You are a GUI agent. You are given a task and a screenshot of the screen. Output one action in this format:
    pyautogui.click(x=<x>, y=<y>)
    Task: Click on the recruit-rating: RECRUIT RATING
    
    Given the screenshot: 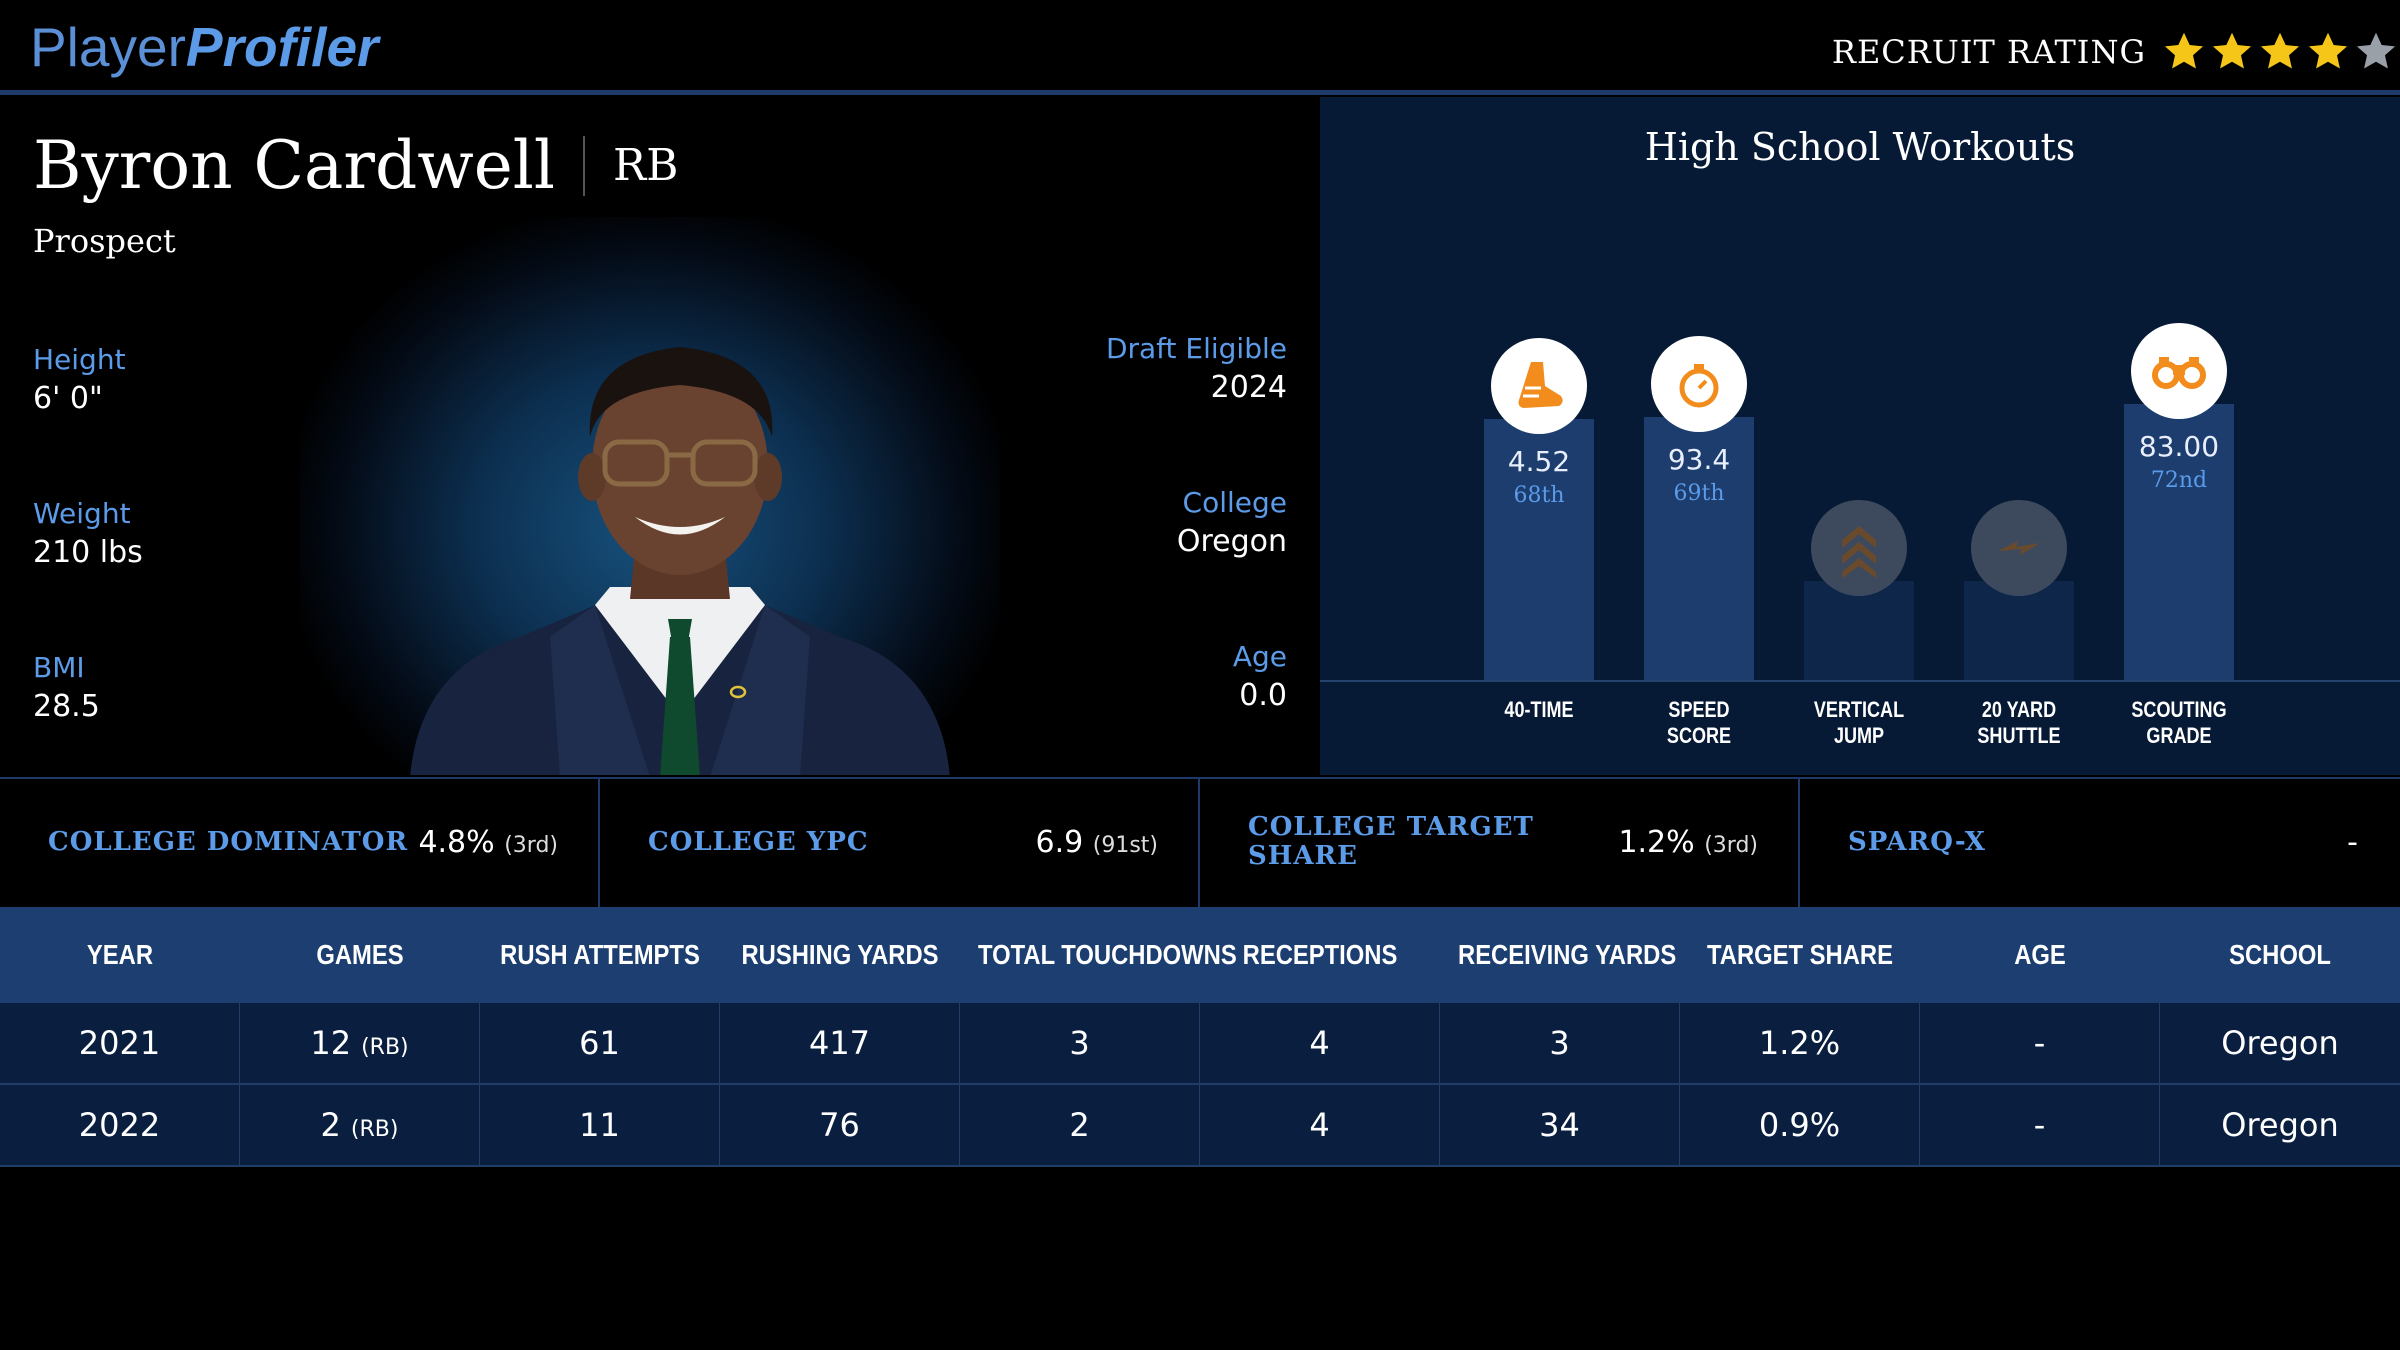 What is the action you would take?
    pyautogui.click(x=2116, y=52)
    